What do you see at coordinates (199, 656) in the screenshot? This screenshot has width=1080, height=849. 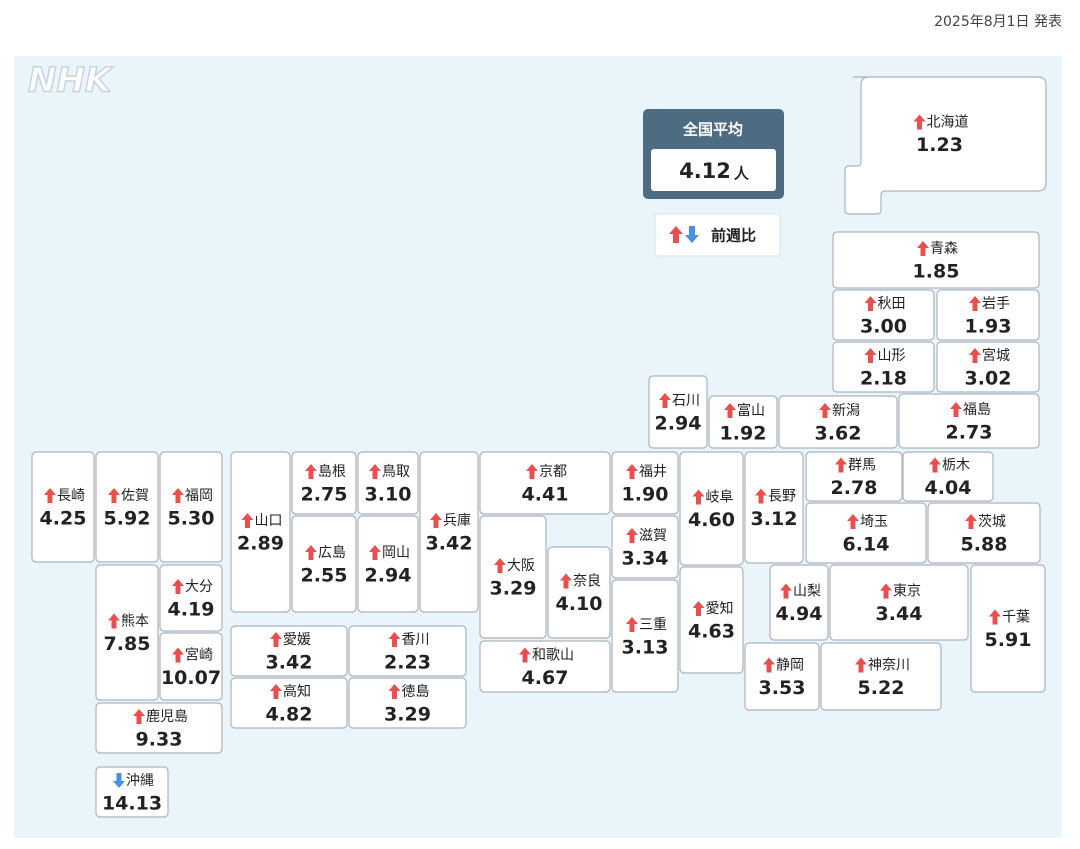 I see `prefecture-name: 宮崎` at bounding box center [199, 656].